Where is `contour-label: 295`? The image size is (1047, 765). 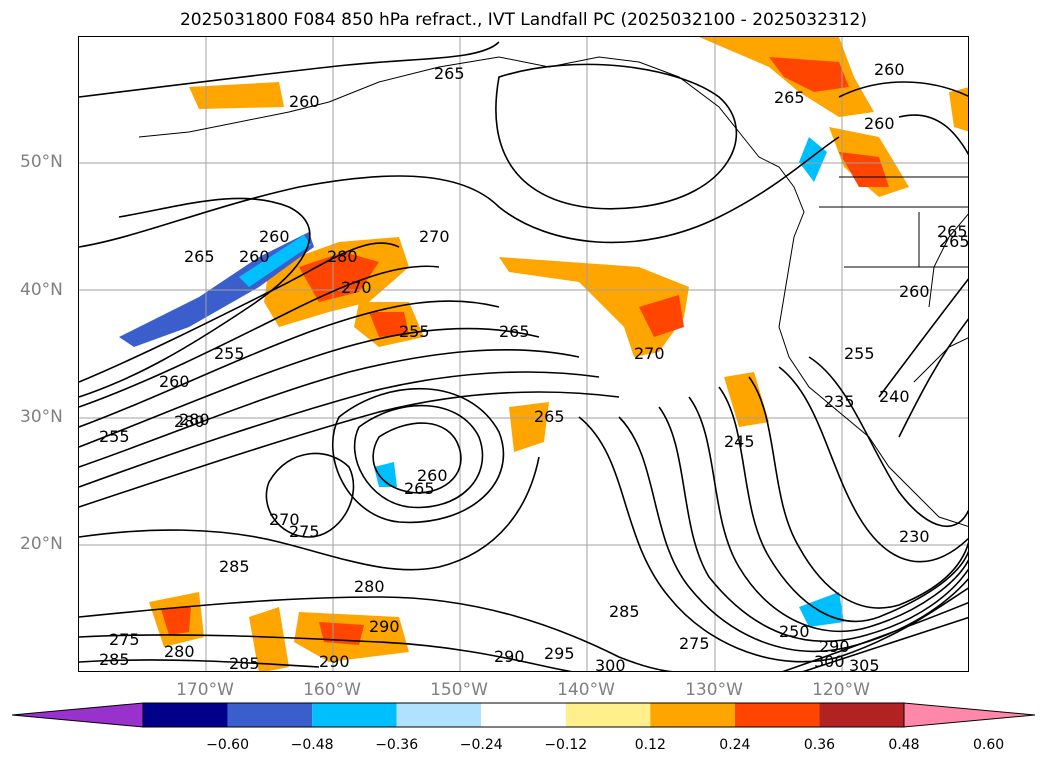
contour-label: 295 is located at coordinates (559, 653).